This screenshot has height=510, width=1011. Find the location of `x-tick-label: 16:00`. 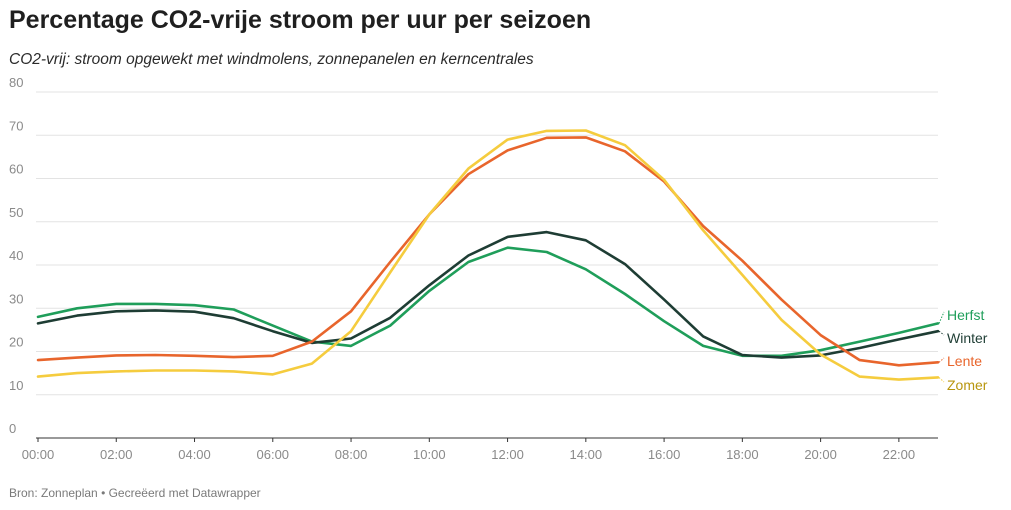

x-tick-label: 16:00 is located at coordinates (664, 454).